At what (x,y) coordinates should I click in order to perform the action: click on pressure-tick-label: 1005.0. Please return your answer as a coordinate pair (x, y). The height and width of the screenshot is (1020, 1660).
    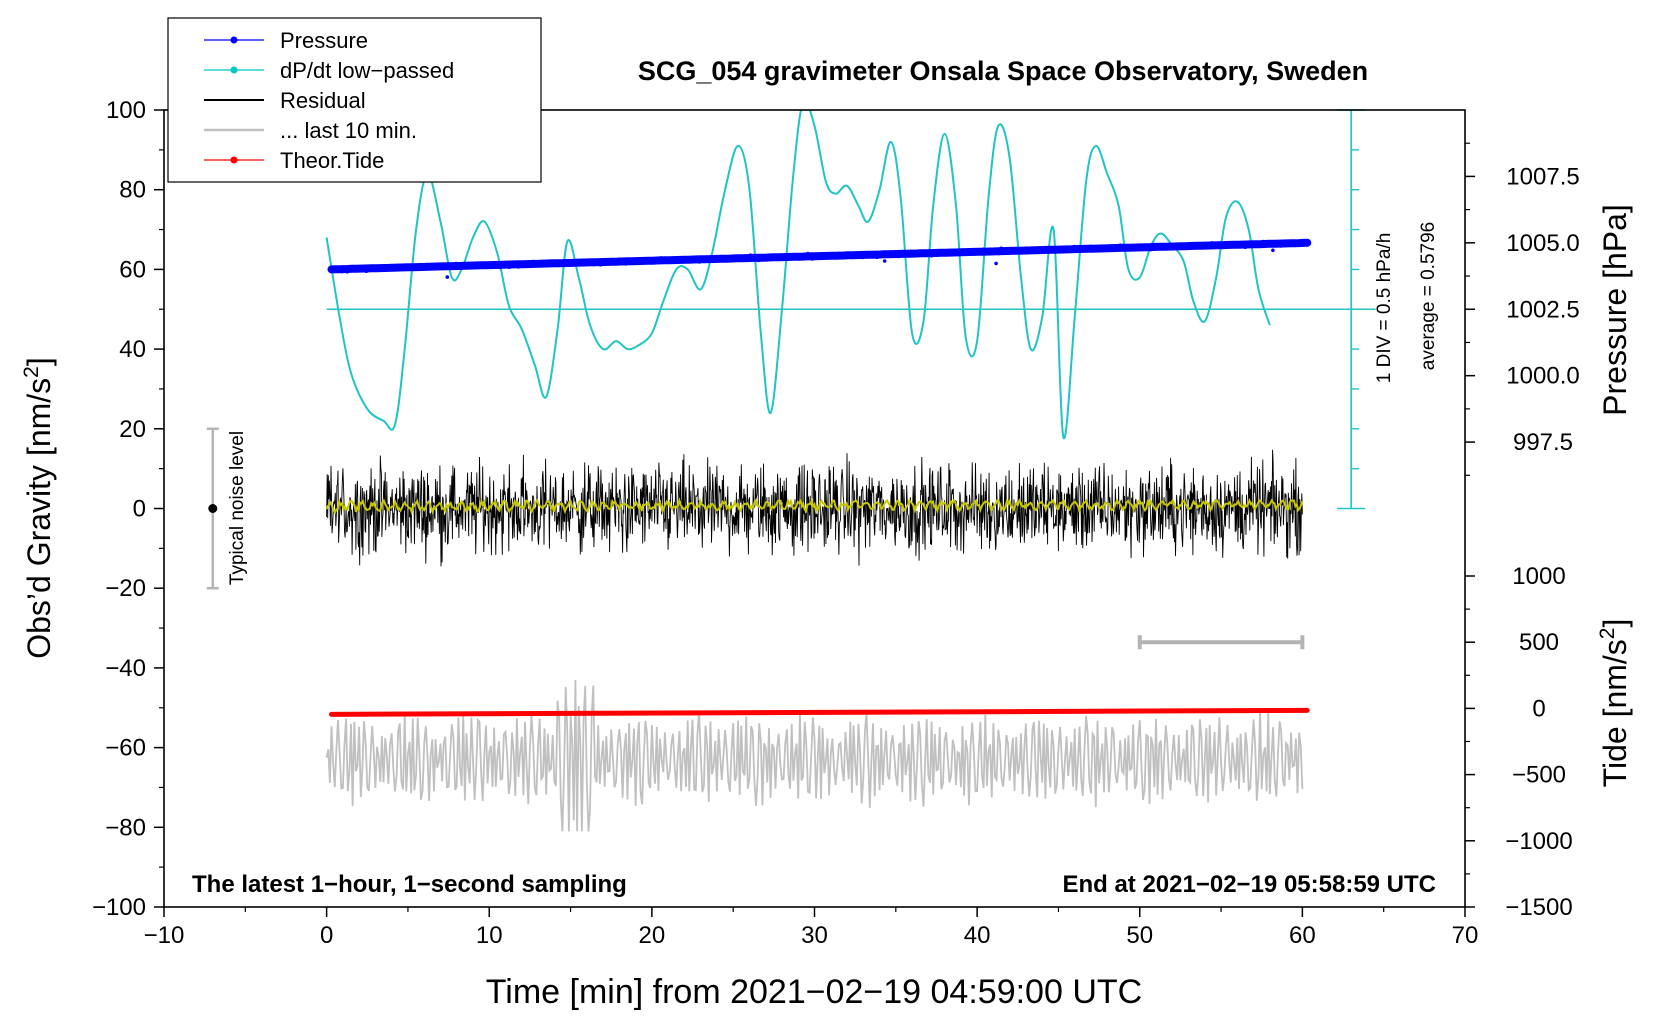
    Looking at the image, I should click on (1542, 243).